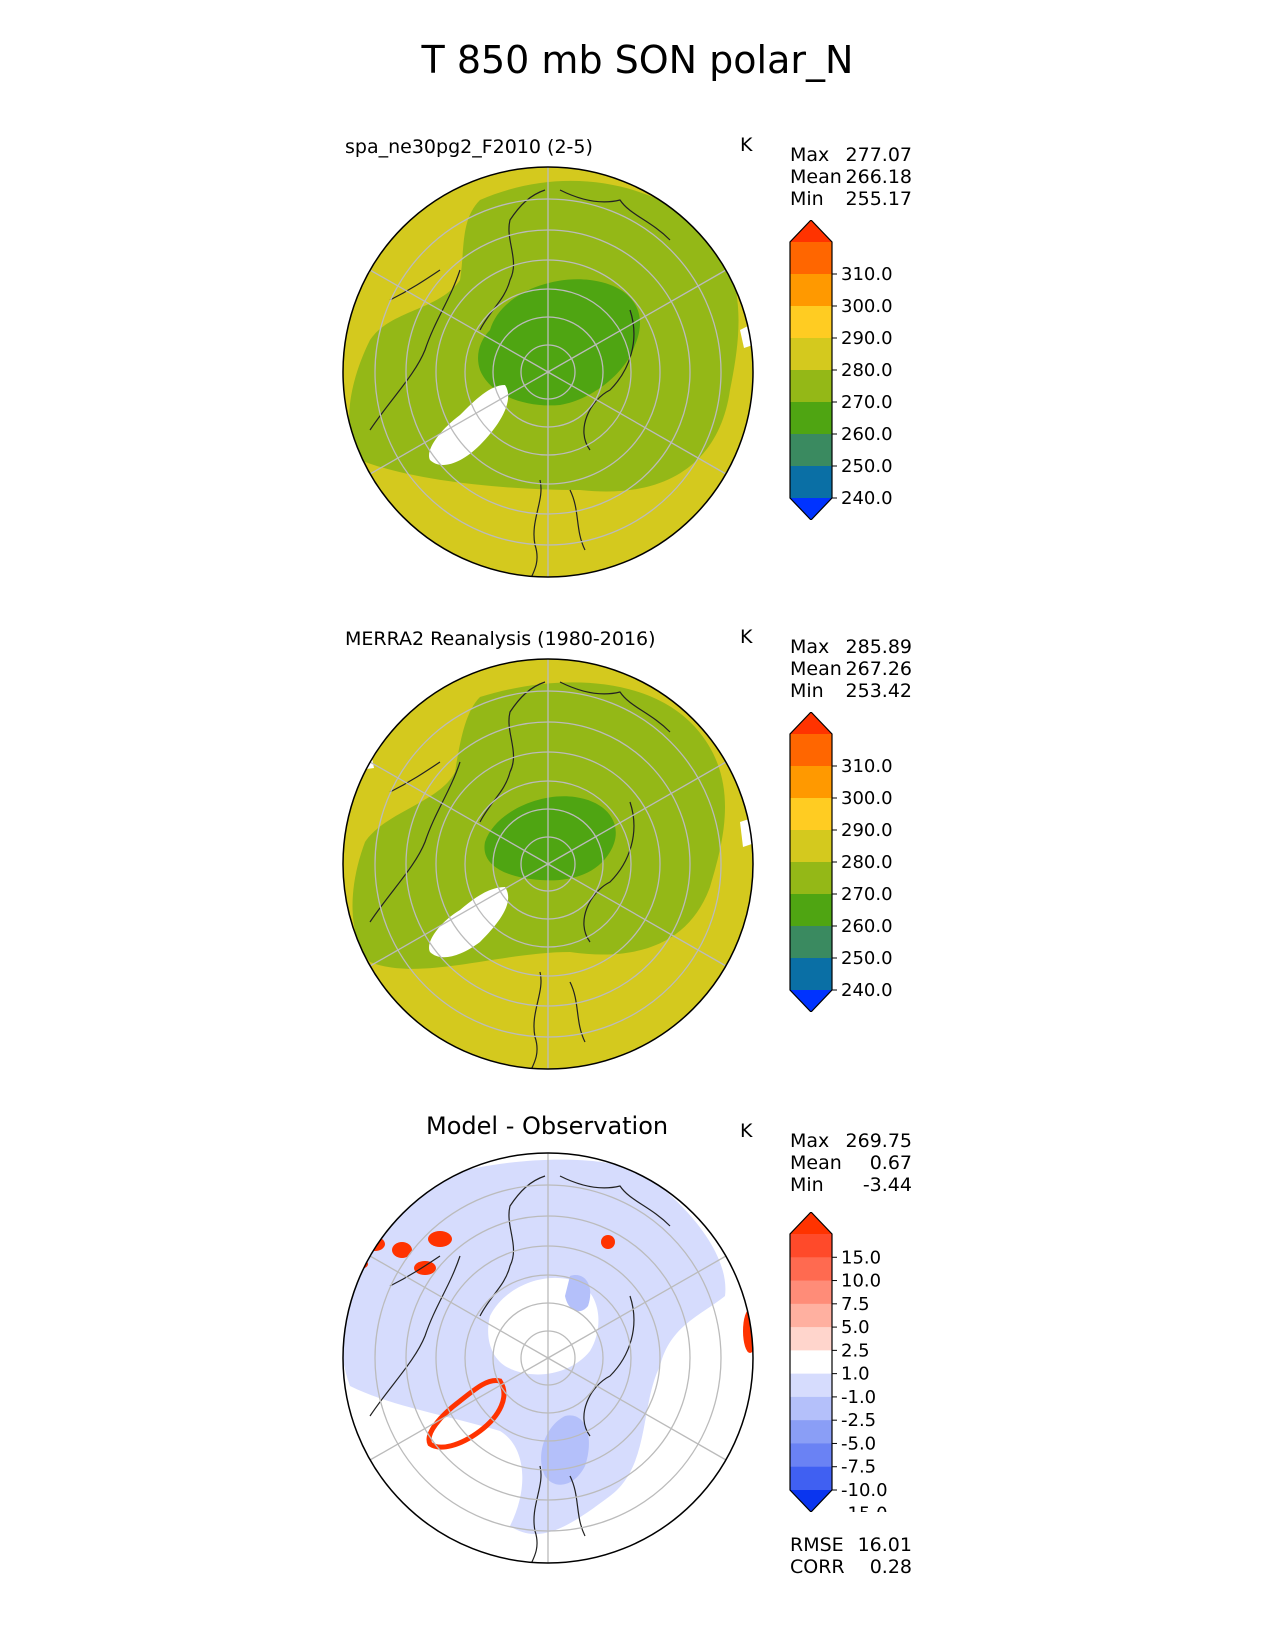 This screenshot has width=1275, height=1650. What do you see at coordinates (855, 1304) in the screenshot?
I see `diff-colorbar-tick-label: 7.5` at bounding box center [855, 1304].